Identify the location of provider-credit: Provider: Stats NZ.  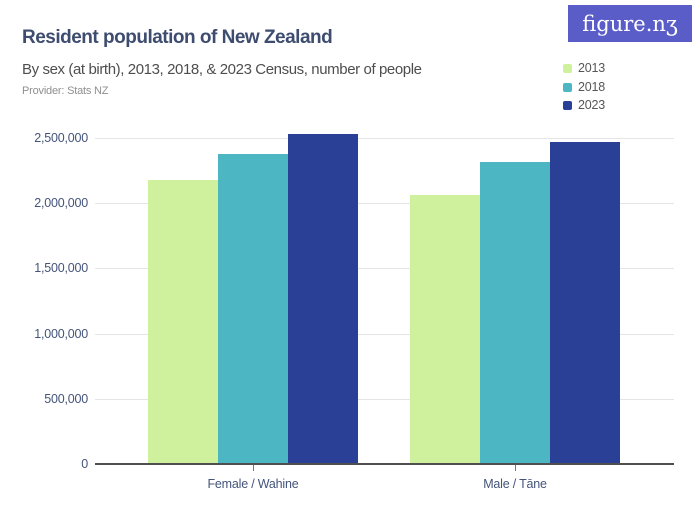
(65, 91).